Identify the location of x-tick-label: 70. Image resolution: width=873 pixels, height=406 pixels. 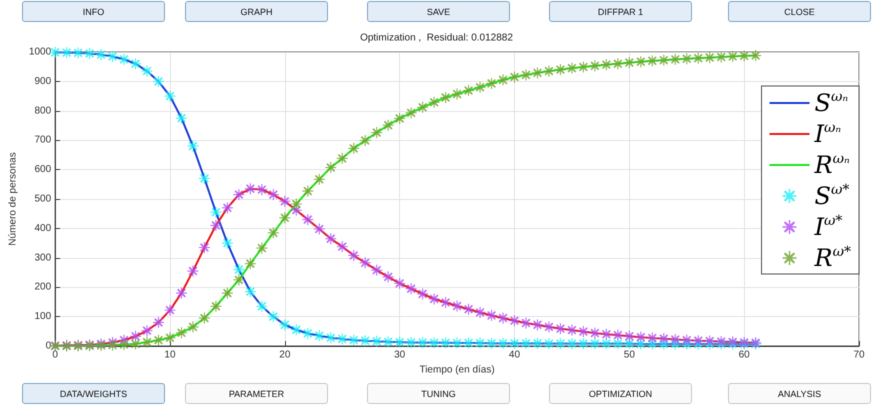
(859, 355).